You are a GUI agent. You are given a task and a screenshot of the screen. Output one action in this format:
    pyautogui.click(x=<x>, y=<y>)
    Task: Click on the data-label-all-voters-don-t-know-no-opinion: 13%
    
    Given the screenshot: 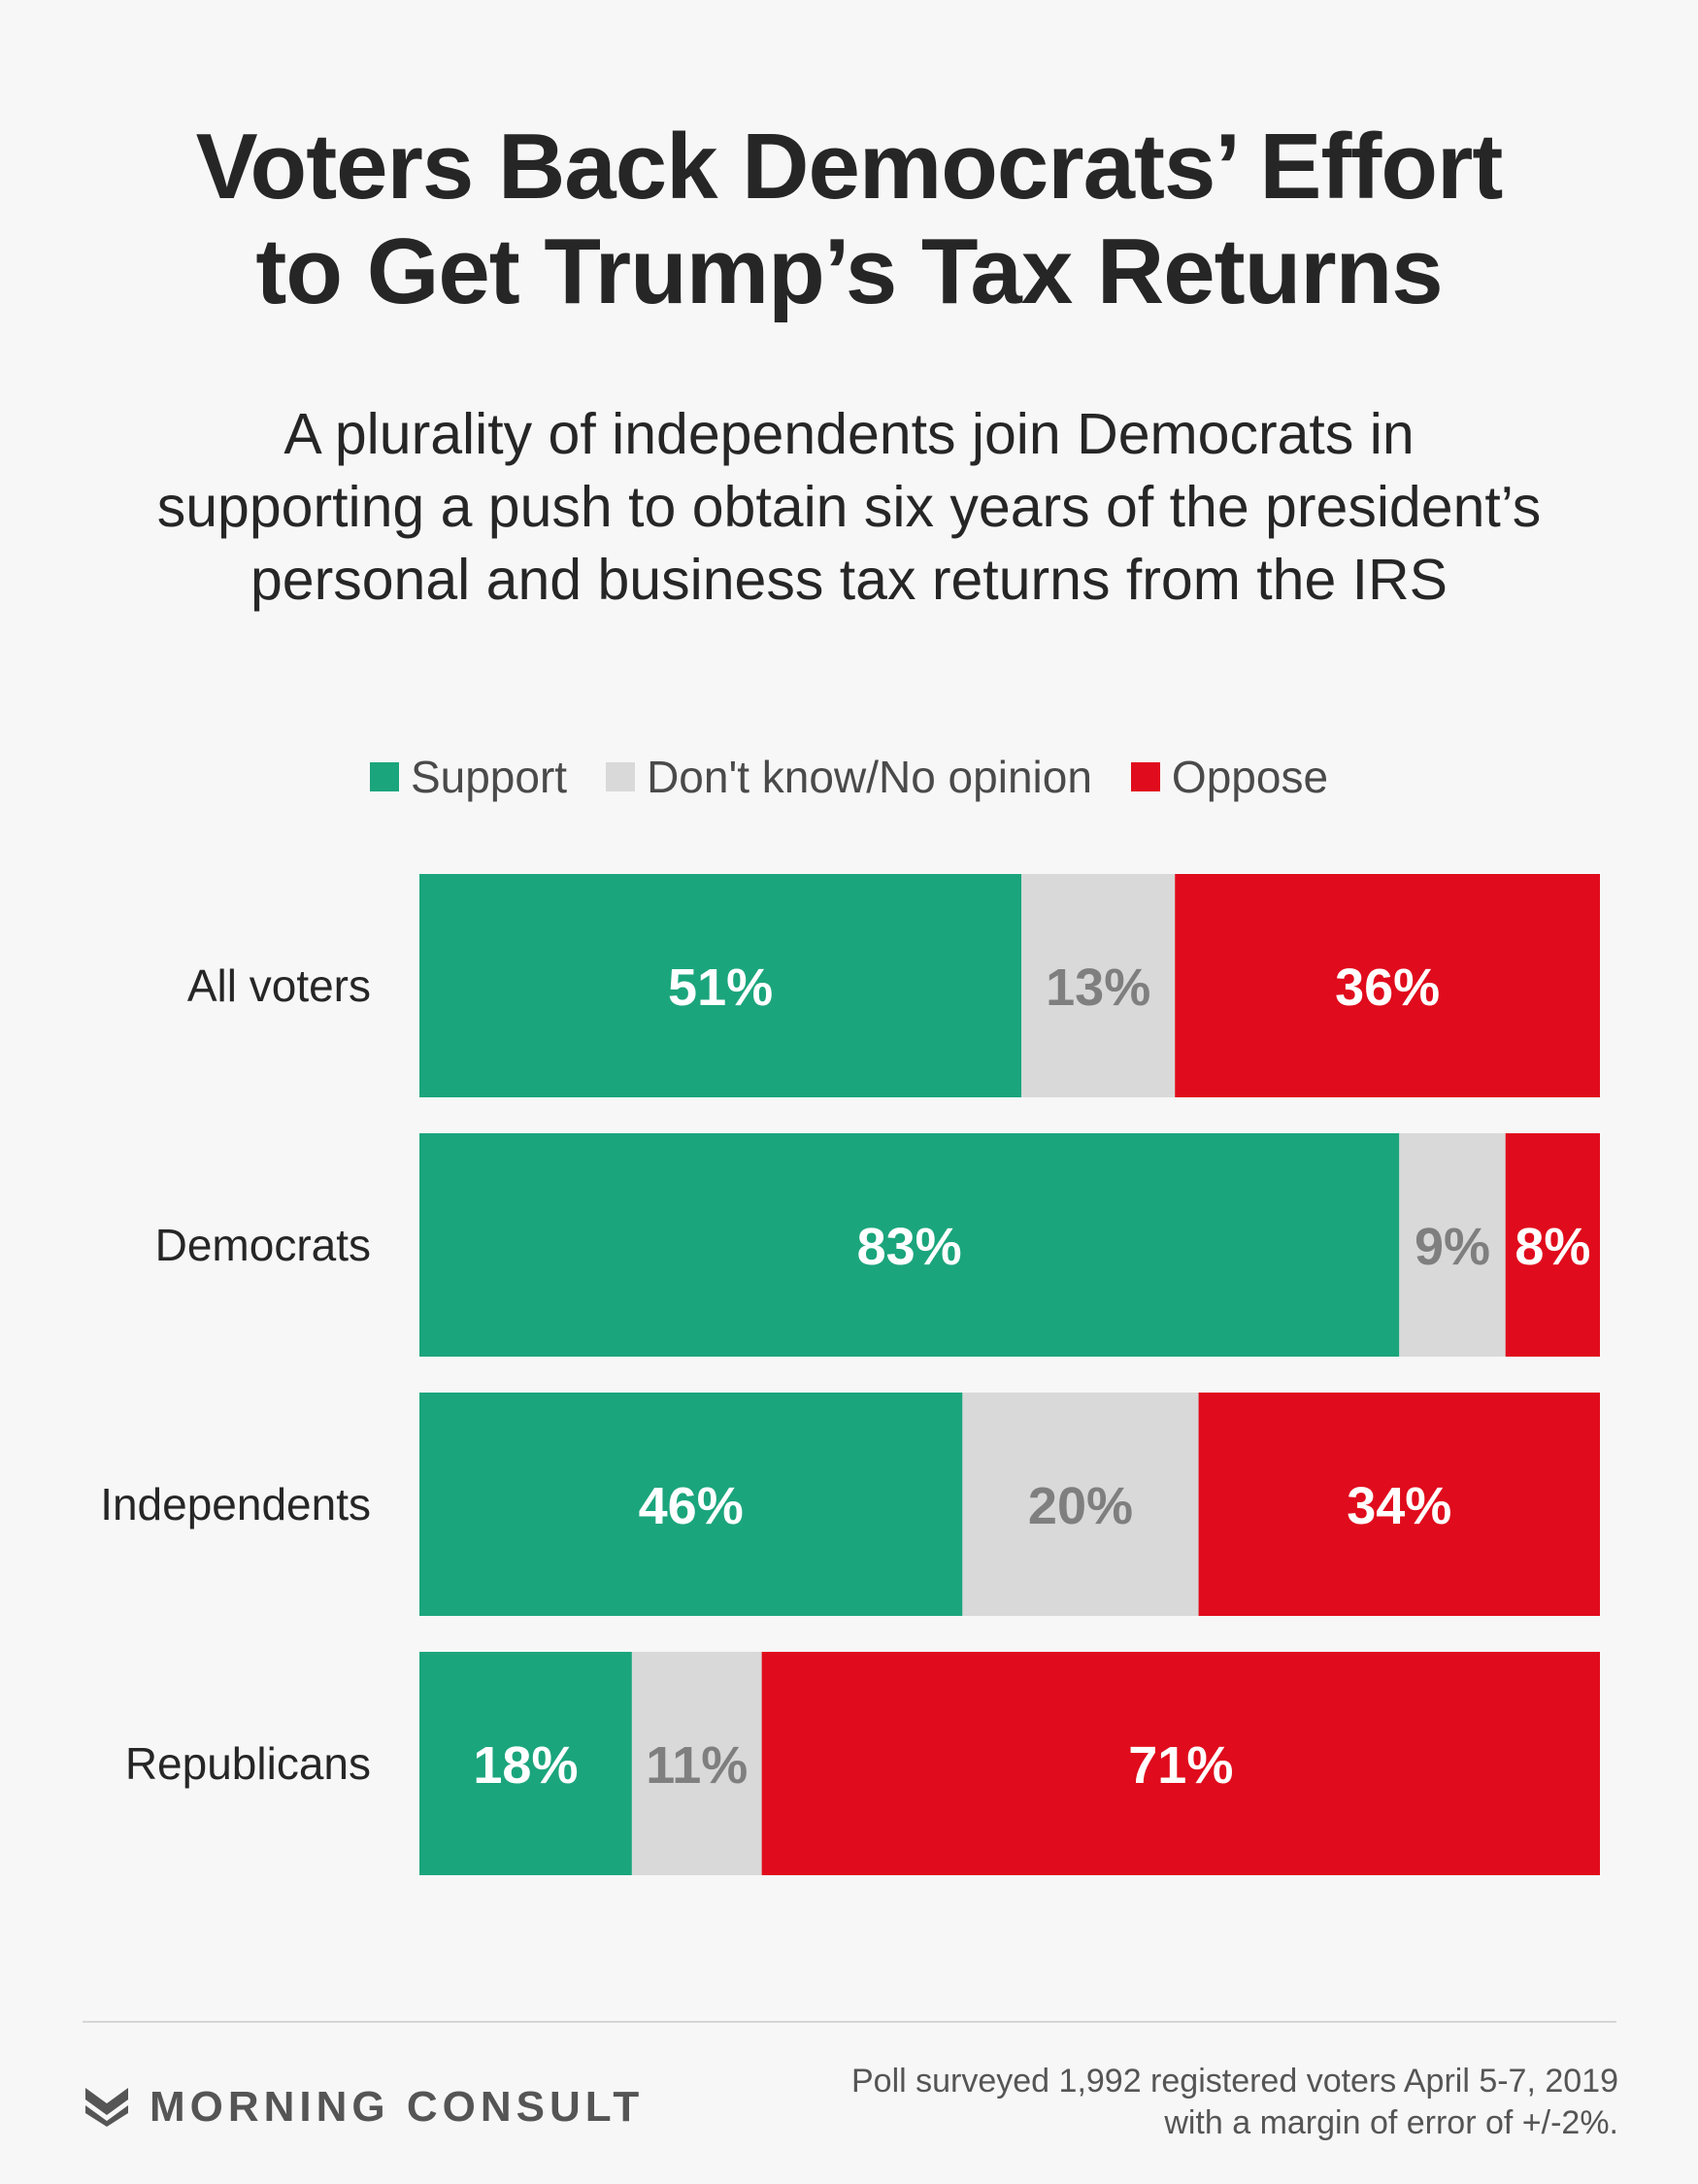 What is the action you would take?
    pyautogui.click(x=1098, y=987)
    